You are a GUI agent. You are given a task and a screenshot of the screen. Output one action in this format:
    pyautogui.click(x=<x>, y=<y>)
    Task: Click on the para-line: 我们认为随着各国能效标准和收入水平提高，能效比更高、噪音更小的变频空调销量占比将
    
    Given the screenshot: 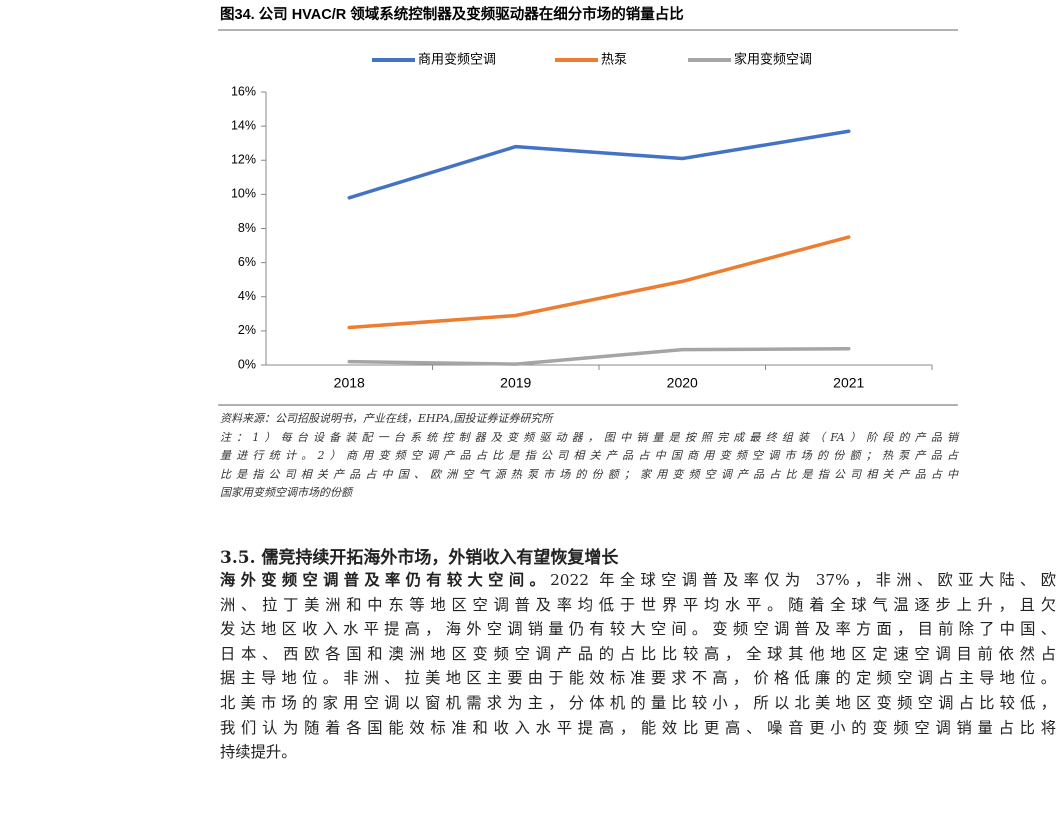 What is the action you would take?
    pyautogui.click(x=638, y=727)
    